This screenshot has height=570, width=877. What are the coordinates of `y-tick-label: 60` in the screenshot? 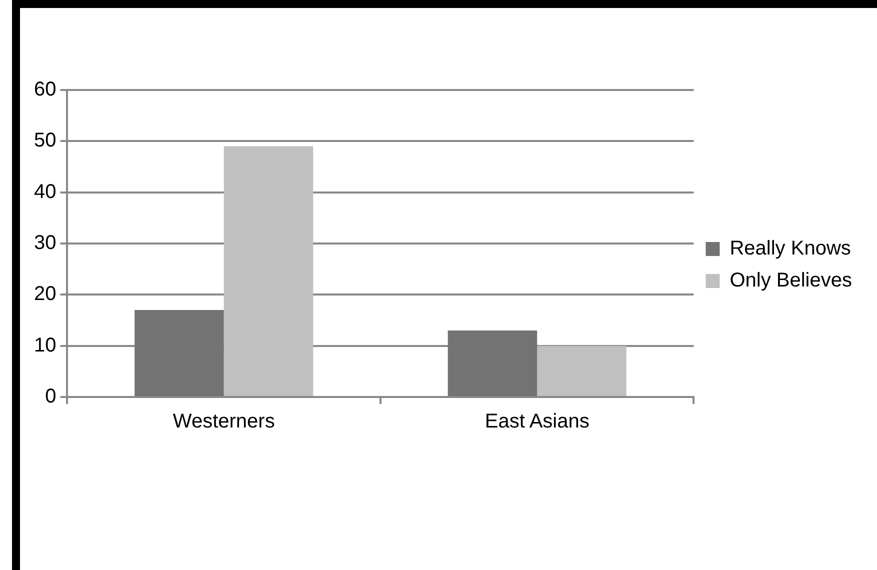 It's located at (45, 89).